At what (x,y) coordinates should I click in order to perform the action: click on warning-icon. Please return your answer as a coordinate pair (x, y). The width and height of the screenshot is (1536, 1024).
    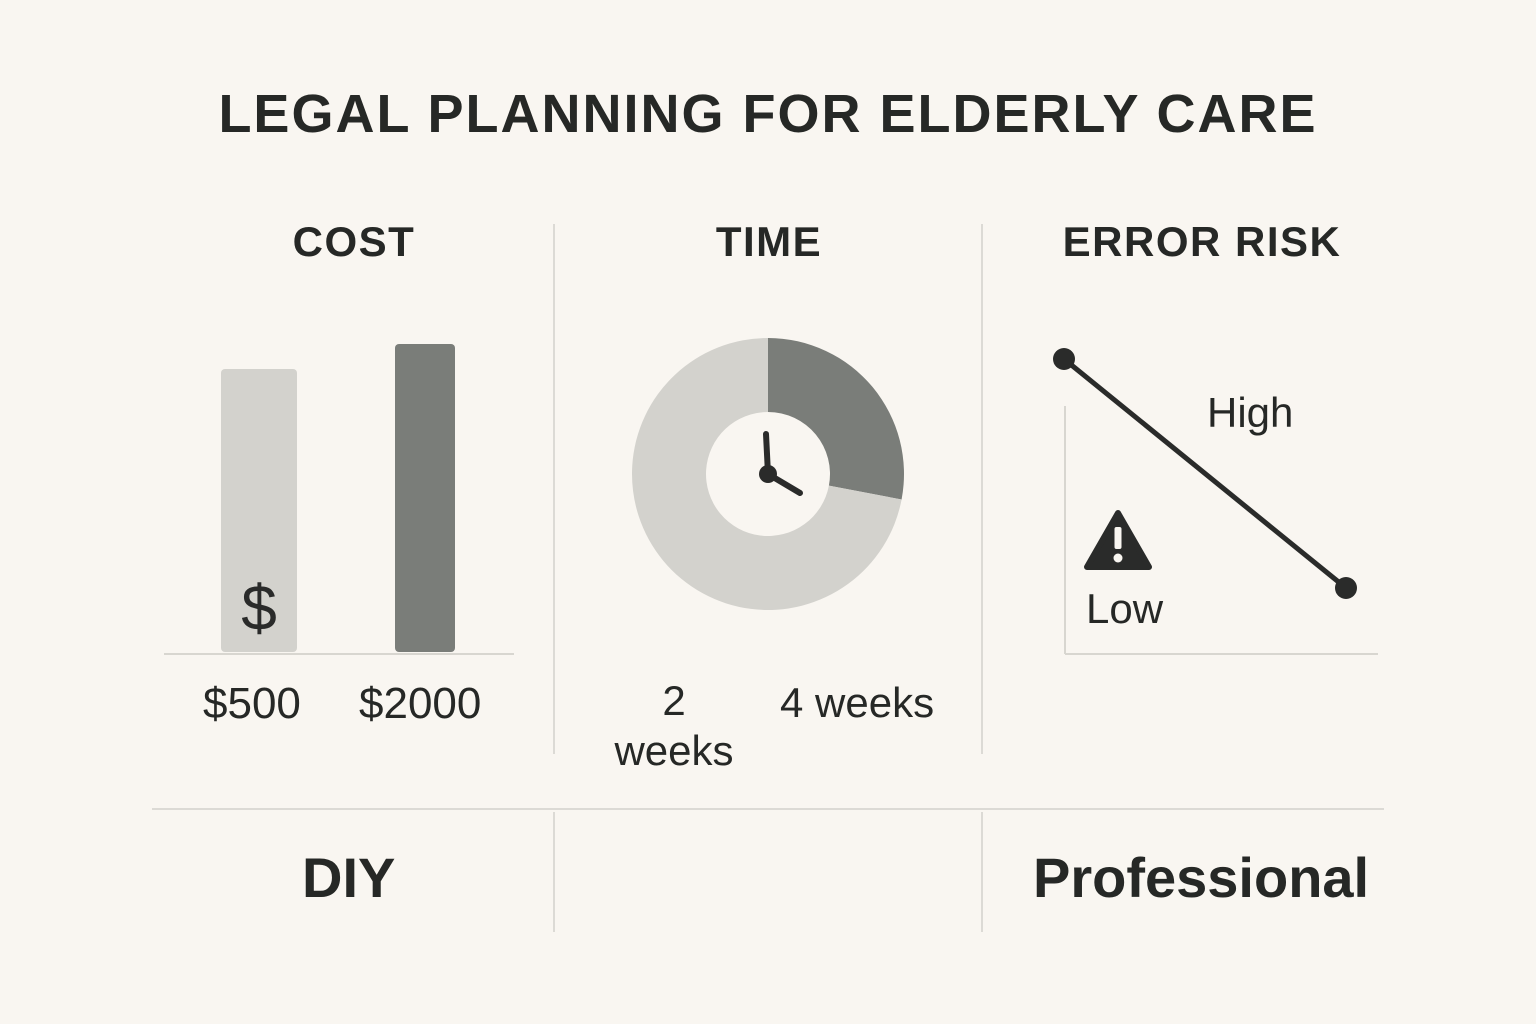
    Looking at the image, I should click on (1118, 540).